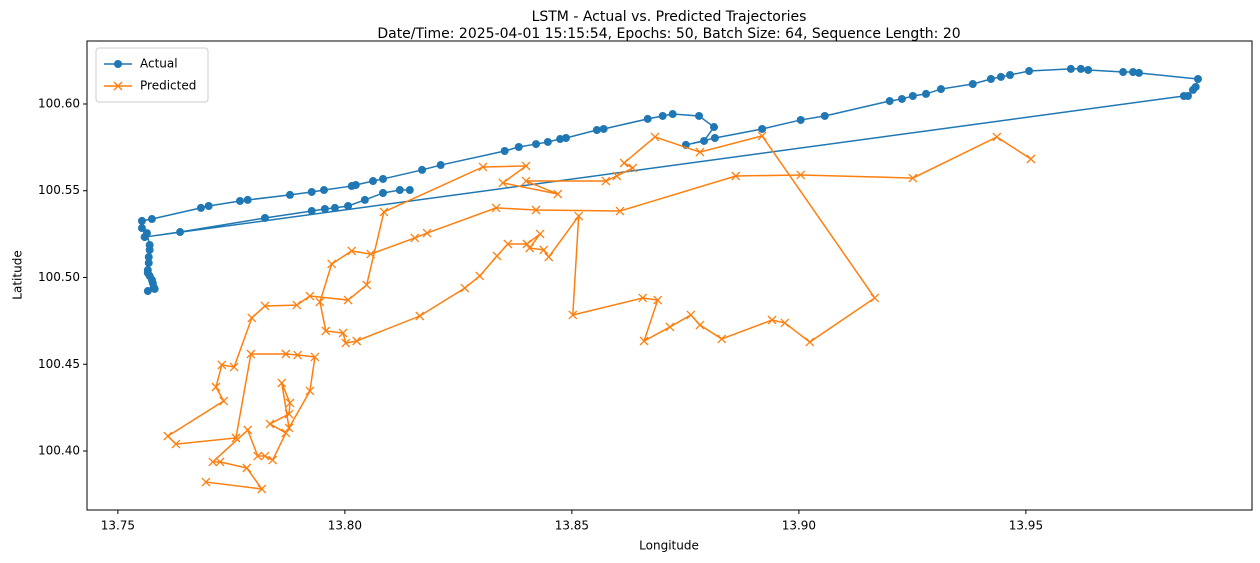 Image resolution: width=1260 pixels, height=563 pixels. I want to click on legend: Actual Predicted, so click(152, 75).